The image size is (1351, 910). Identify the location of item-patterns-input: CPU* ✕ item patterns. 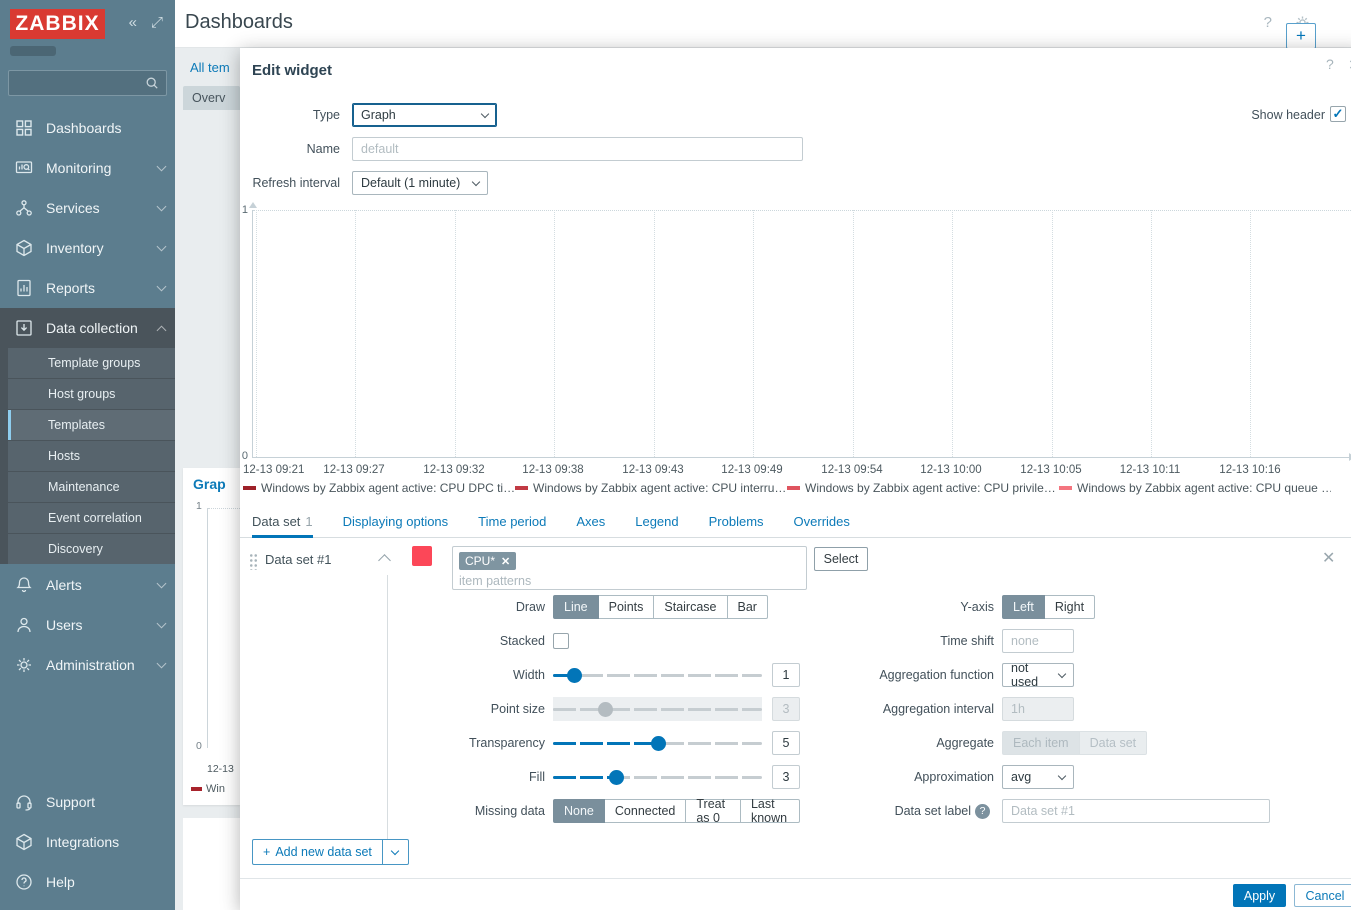
(629, 568).